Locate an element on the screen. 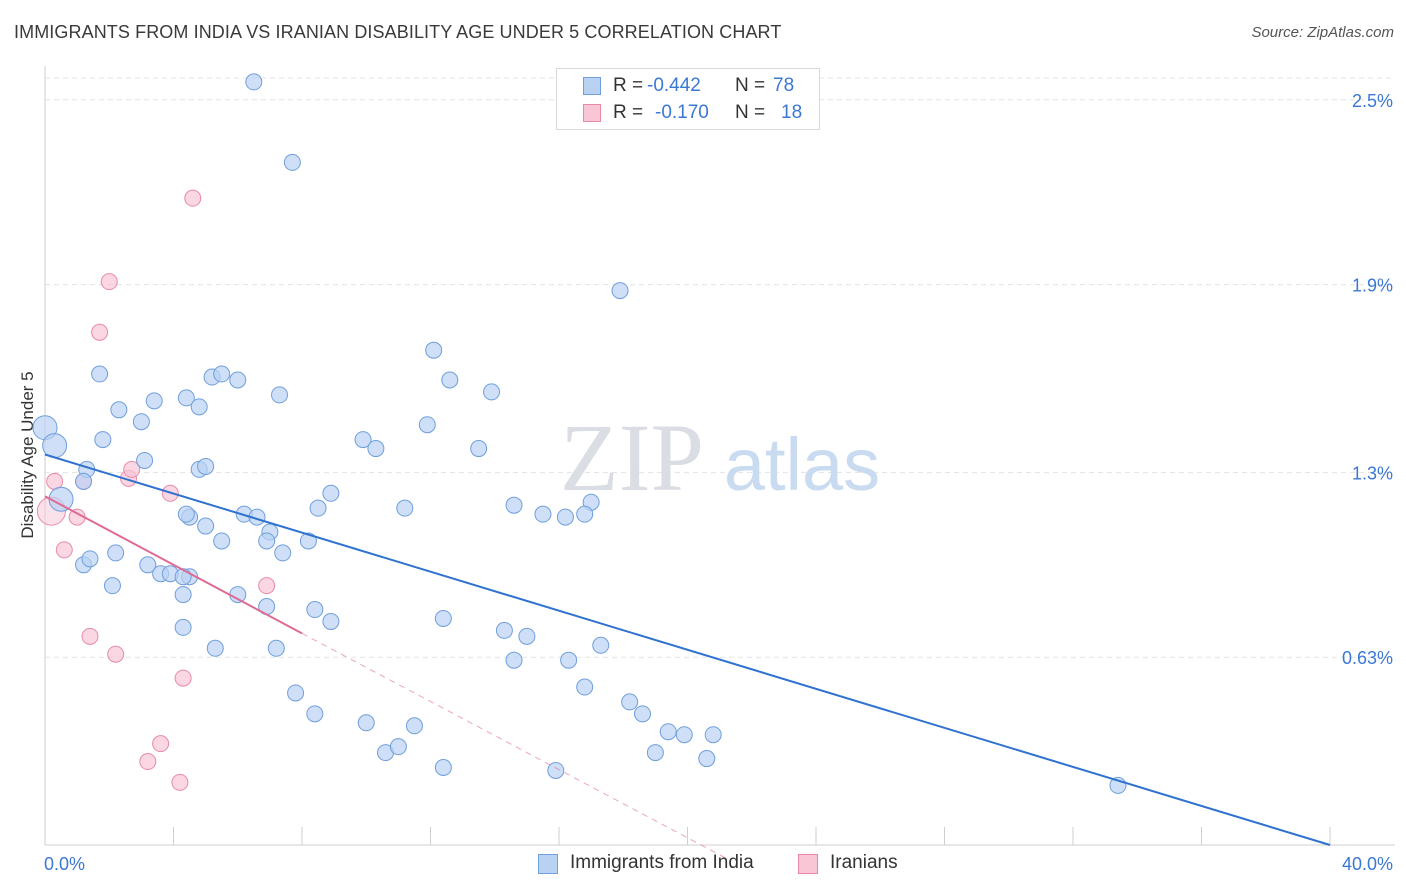  iranians-points is located at coordinates (156, 490).